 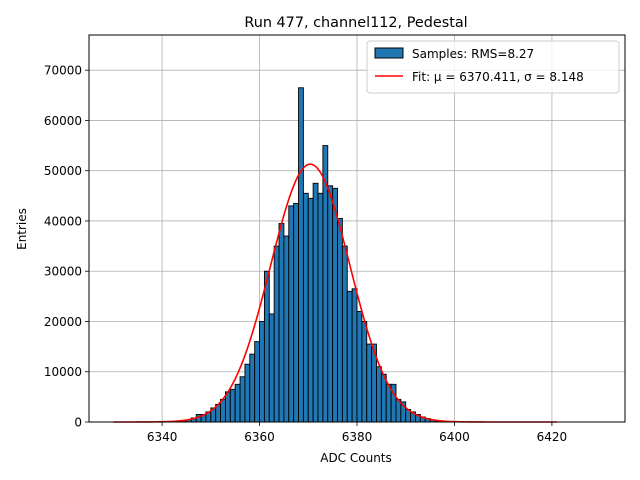 What do you see at coordinates (78, 423) in the screenshot?
I see `y-tick-label: 0` at bounding box center [78, 423].